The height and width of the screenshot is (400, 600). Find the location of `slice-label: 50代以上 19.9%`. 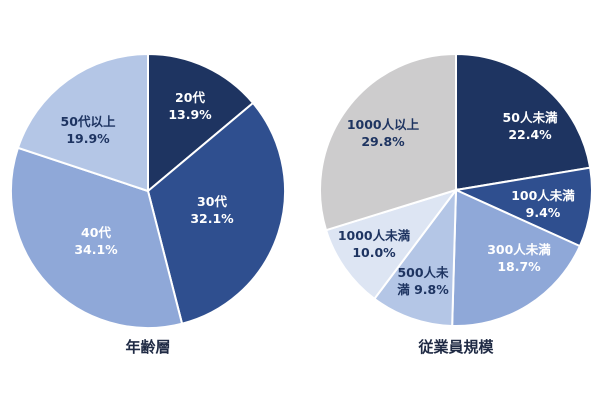

slice-label: 50代以上 19.9% is located at coordinates (88, 130).